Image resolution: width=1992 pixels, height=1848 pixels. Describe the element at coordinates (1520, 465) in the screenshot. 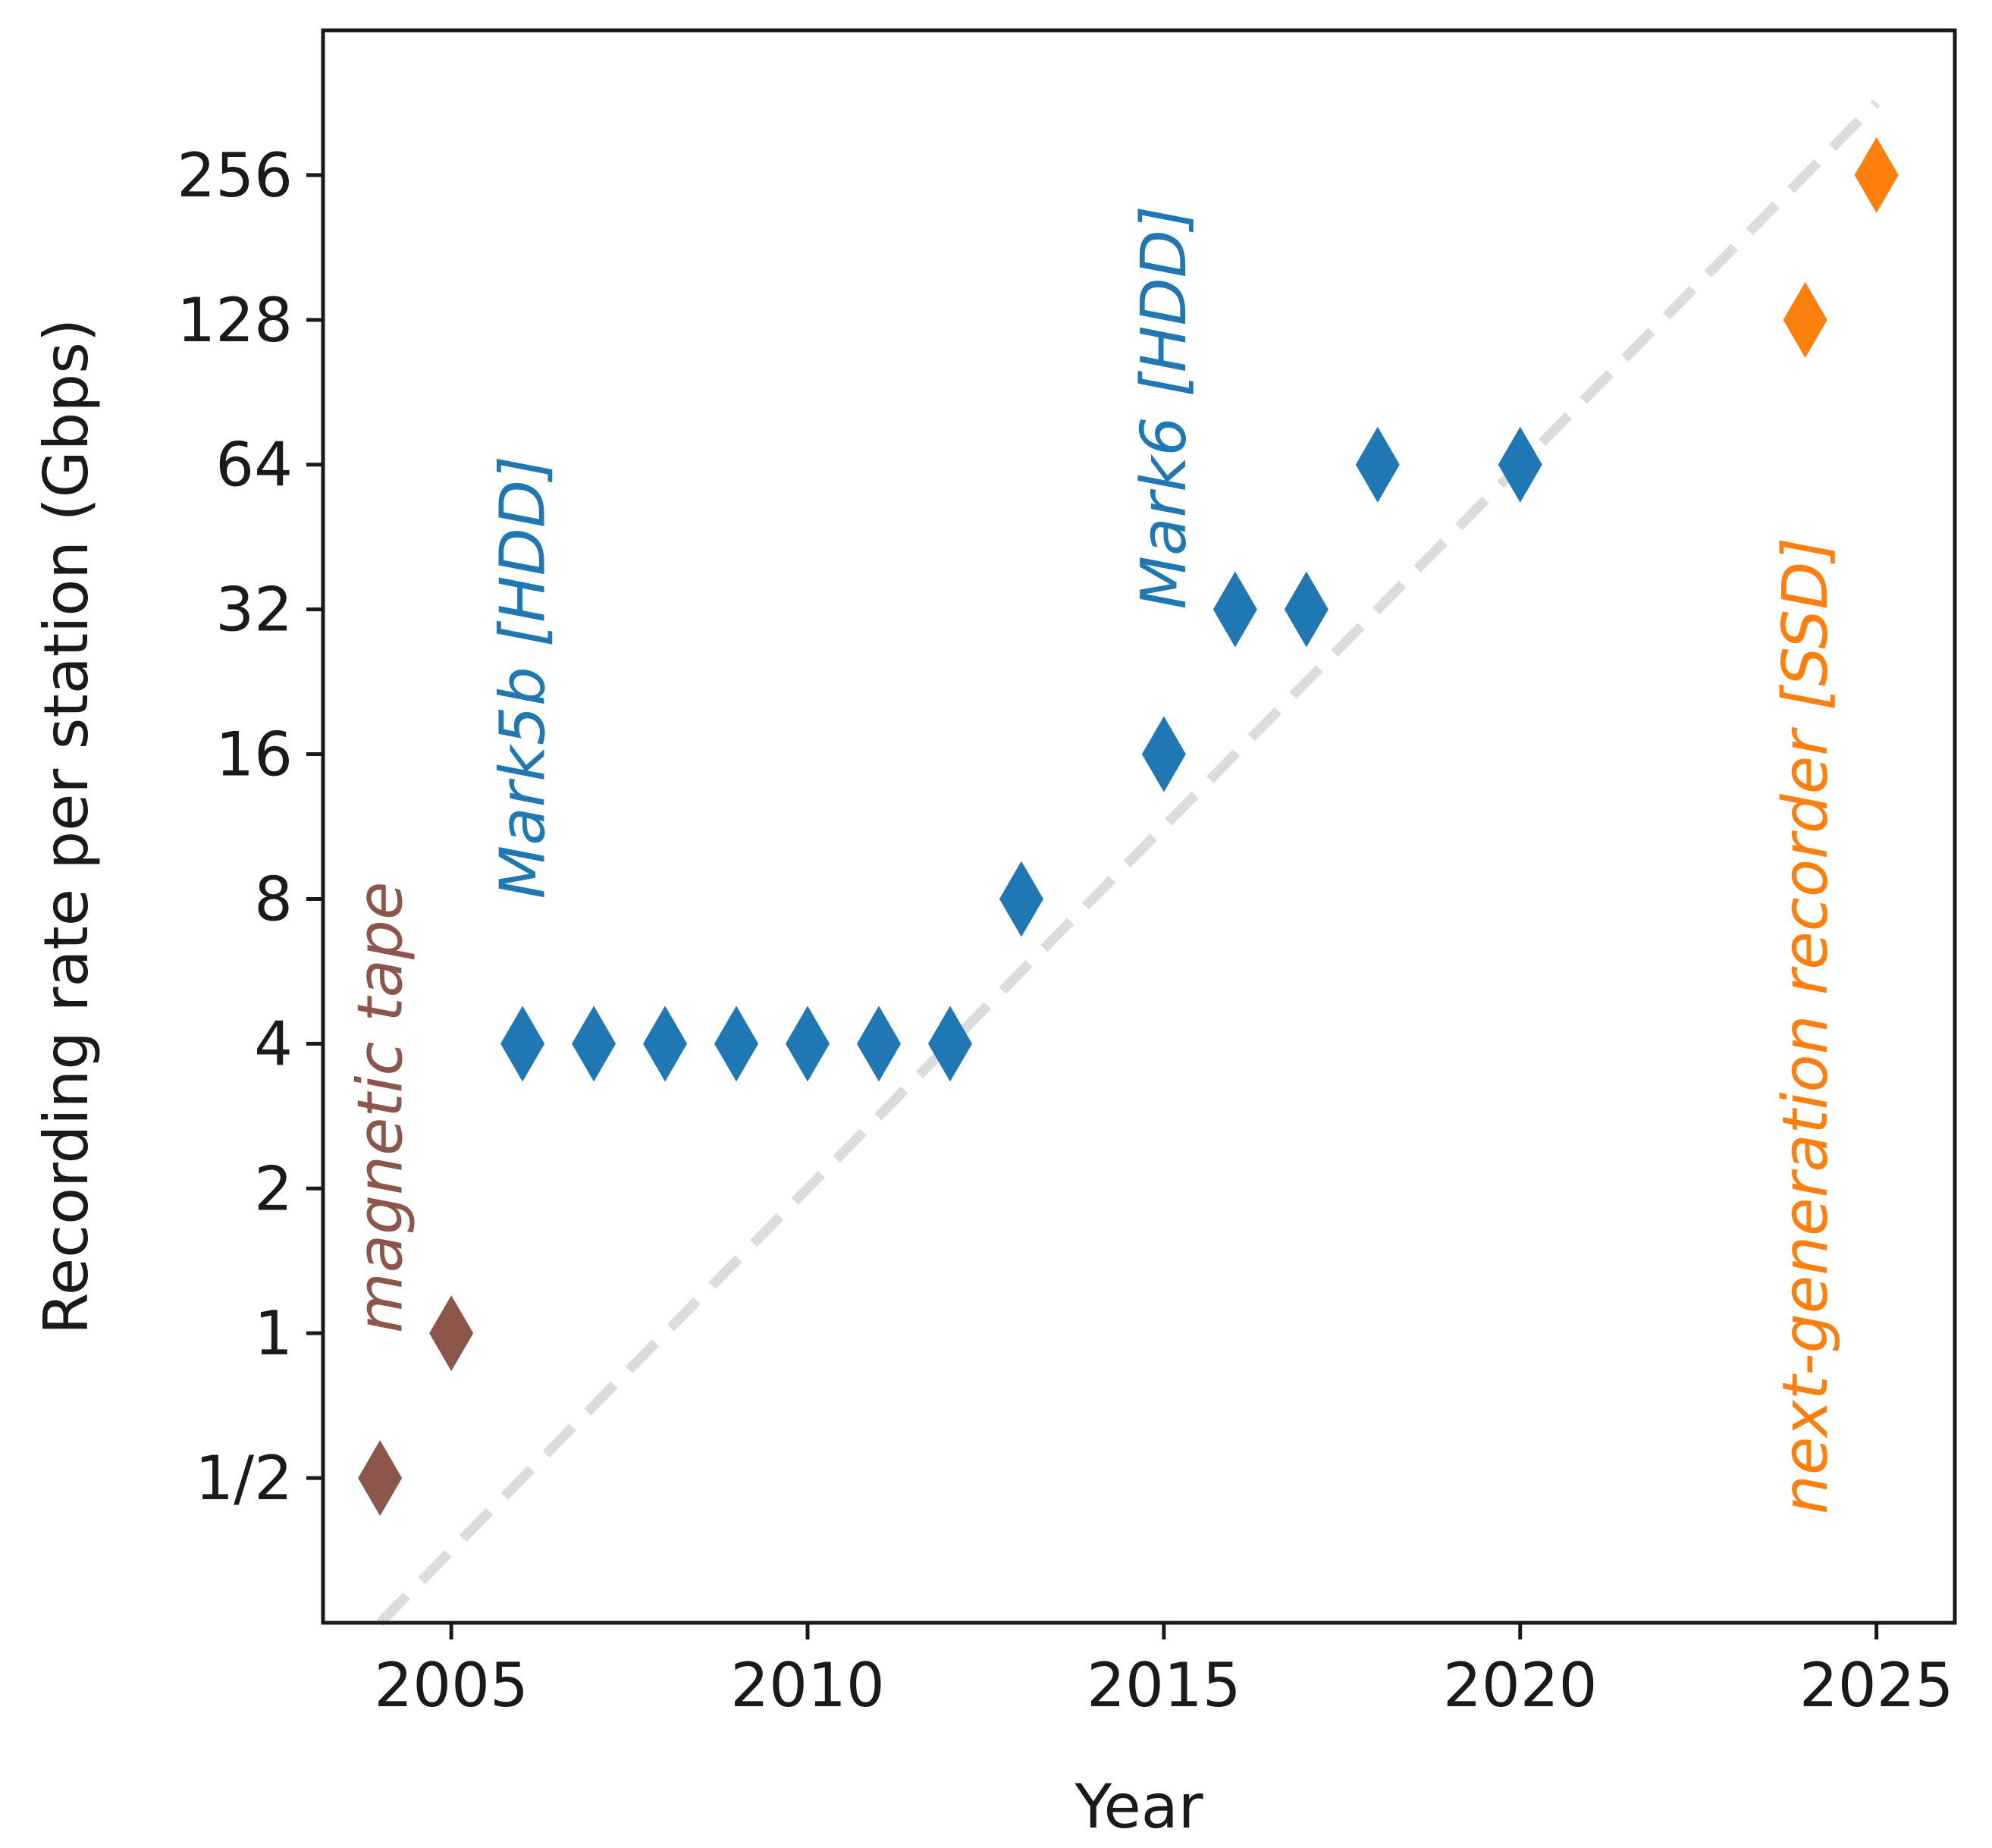

I see `data-point-hdd-2020` at that location.